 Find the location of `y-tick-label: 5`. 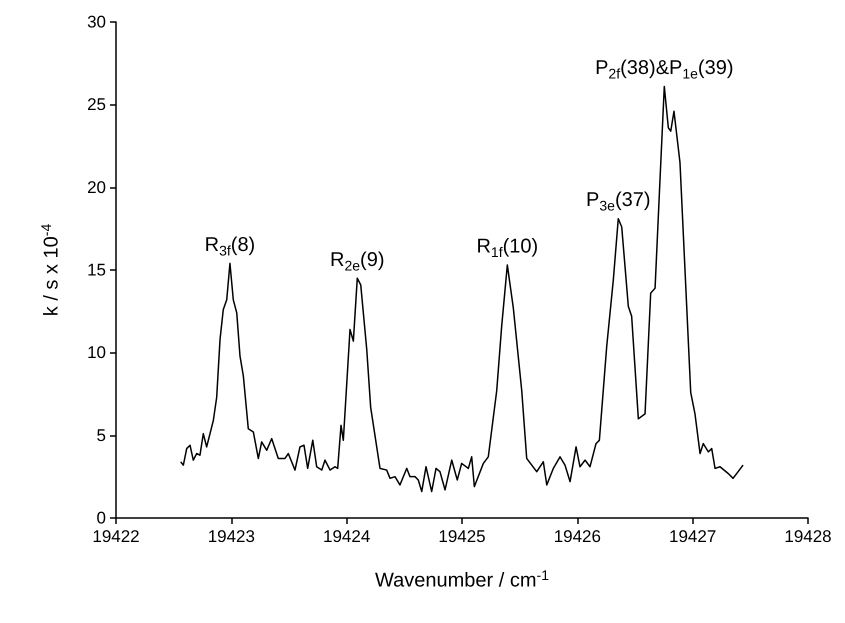

y-tick-label: 5 is located at coordinates (101, 435).